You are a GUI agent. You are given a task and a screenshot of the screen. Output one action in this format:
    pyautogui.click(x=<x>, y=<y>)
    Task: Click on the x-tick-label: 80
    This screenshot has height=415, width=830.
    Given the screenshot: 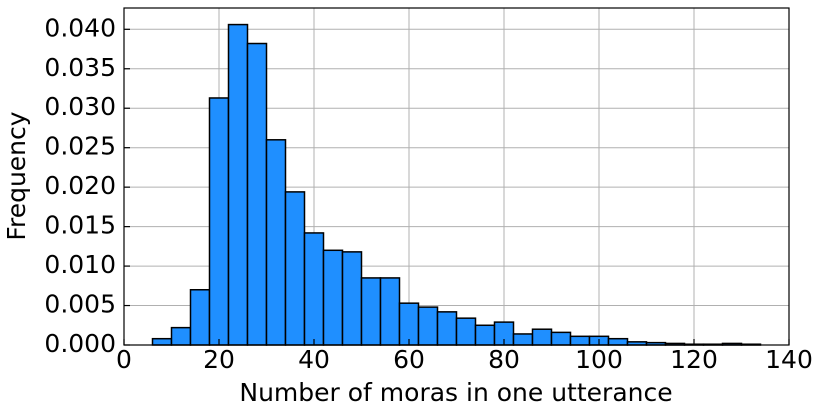 What is the action you would take?
    pyautogui.click(x=504, y=359)
    